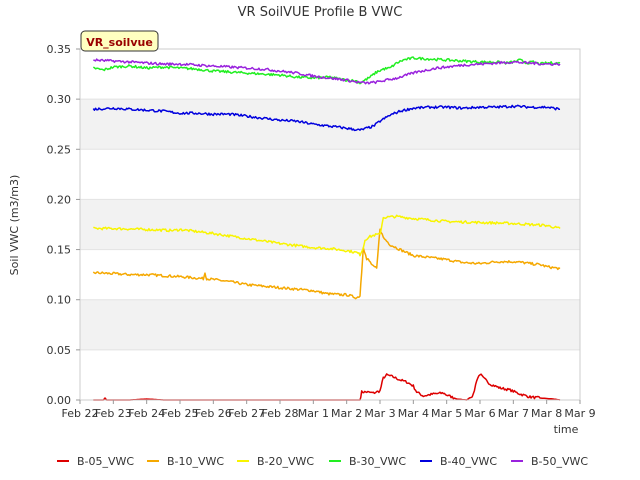 The height and width of the screenshot is (480, 640). What do you see at coordinates (280, 413) in the screenshot?
I see `x-tick-label: Feb 28` at bounding box center [280, 413].